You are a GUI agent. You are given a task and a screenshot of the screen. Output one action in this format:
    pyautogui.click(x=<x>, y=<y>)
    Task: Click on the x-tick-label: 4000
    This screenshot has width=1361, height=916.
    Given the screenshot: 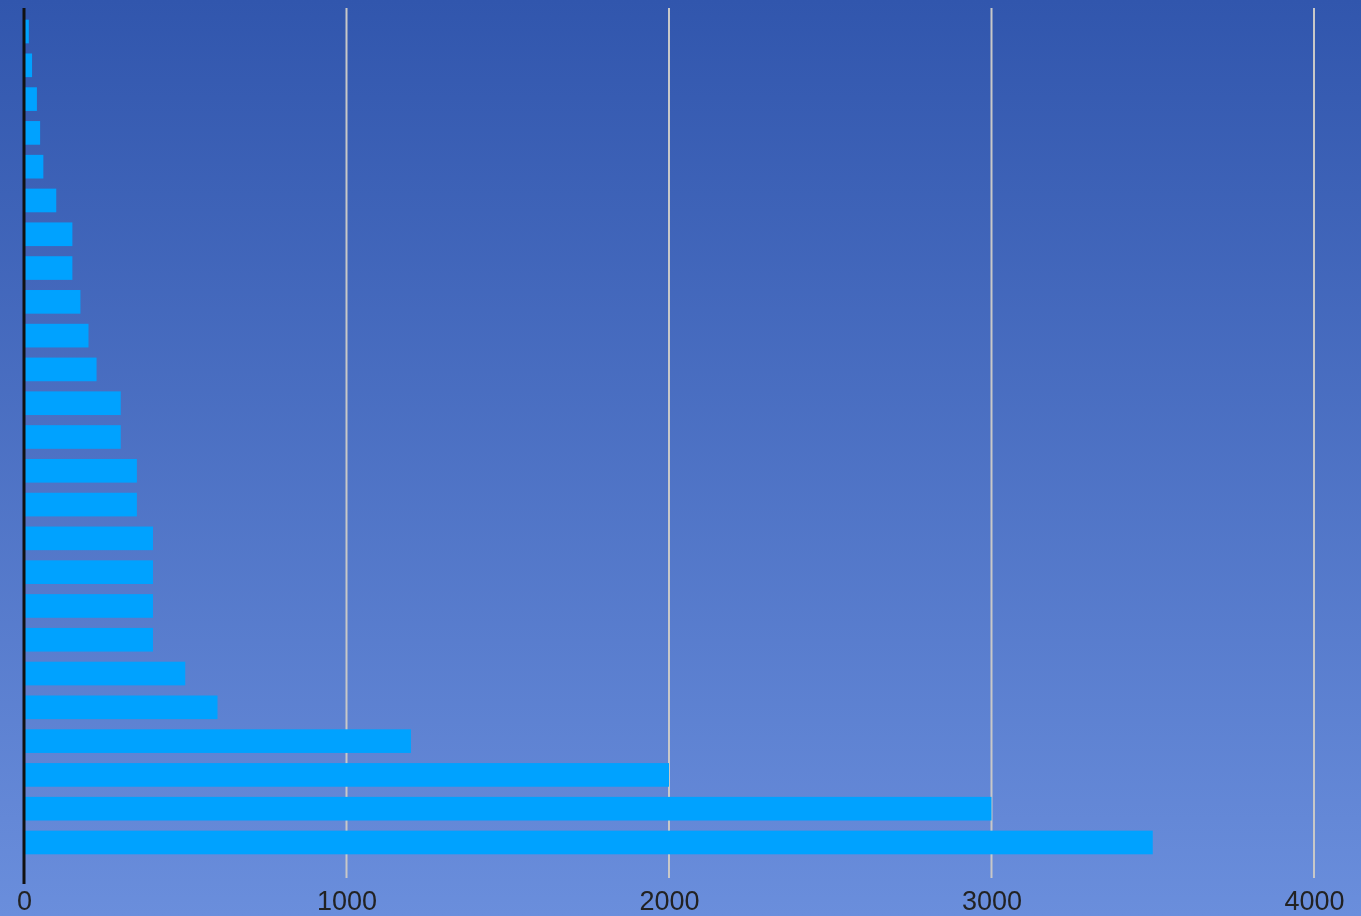 What is the action you would take?
    pyautogui.click(x=1314, y=900)
    